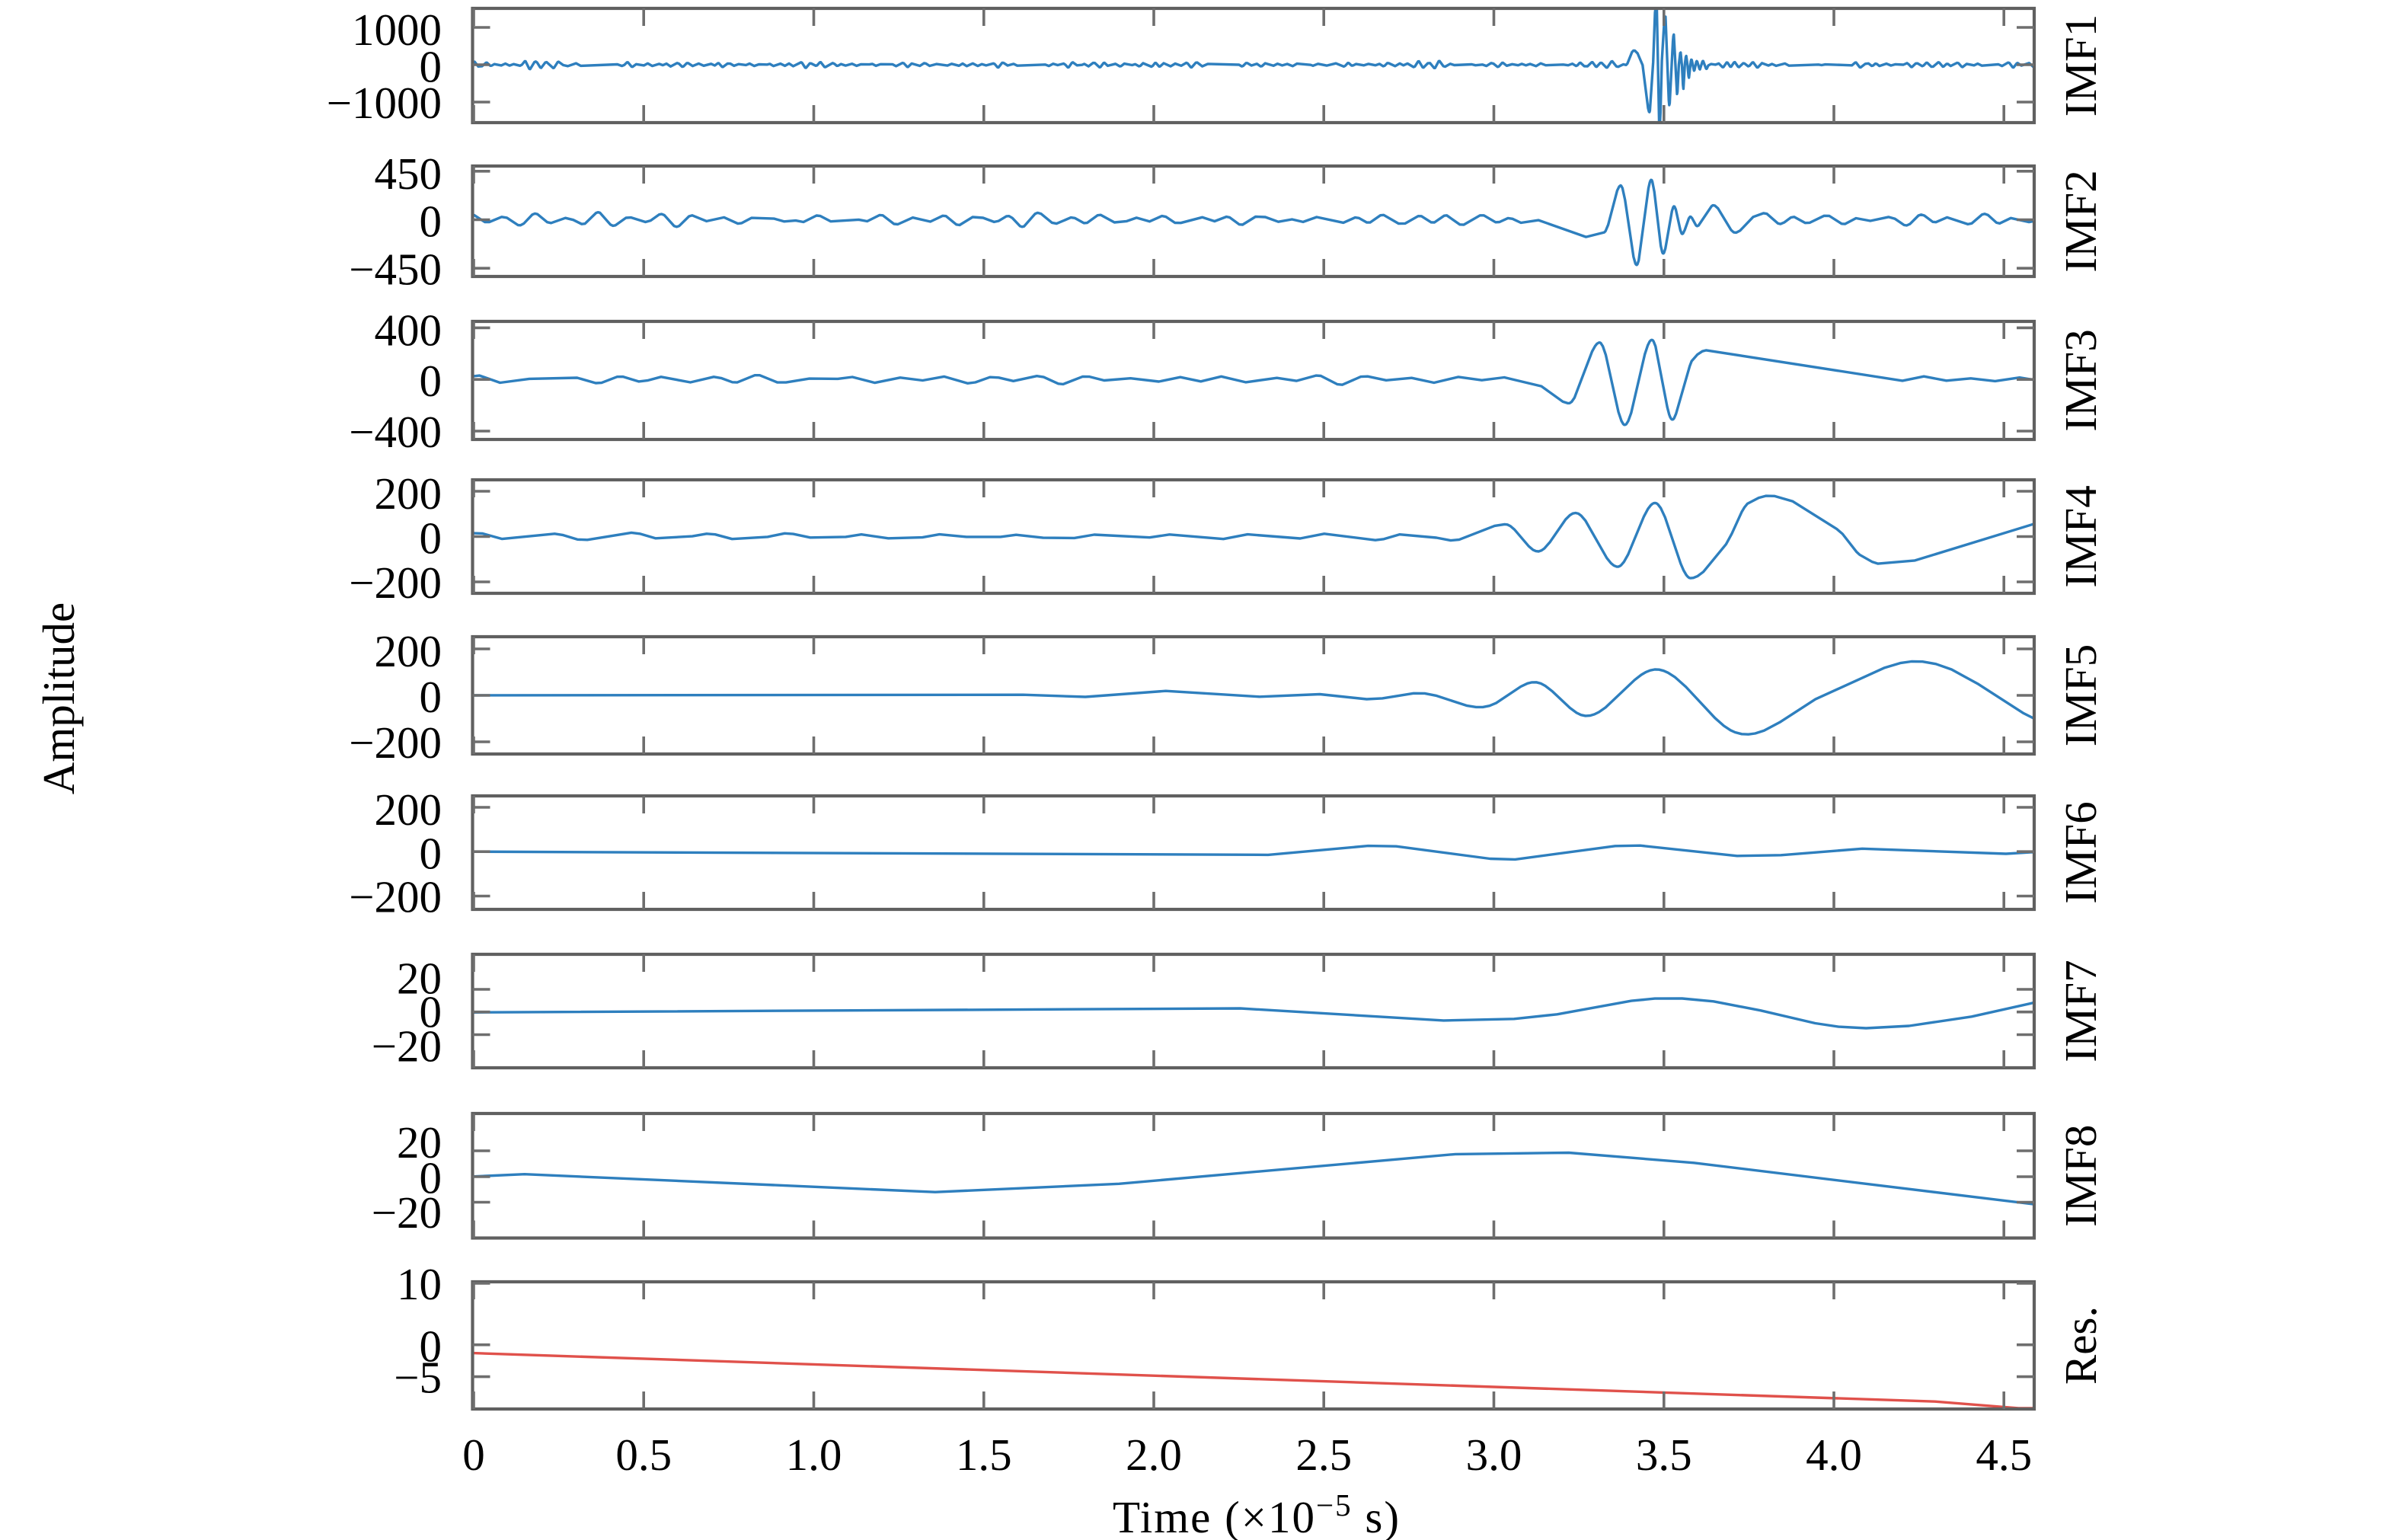  What do you see at coordinates (984, 1455) in the screenshot?
I see `svg-text: 1.5` at bounding box center [984, 1455].